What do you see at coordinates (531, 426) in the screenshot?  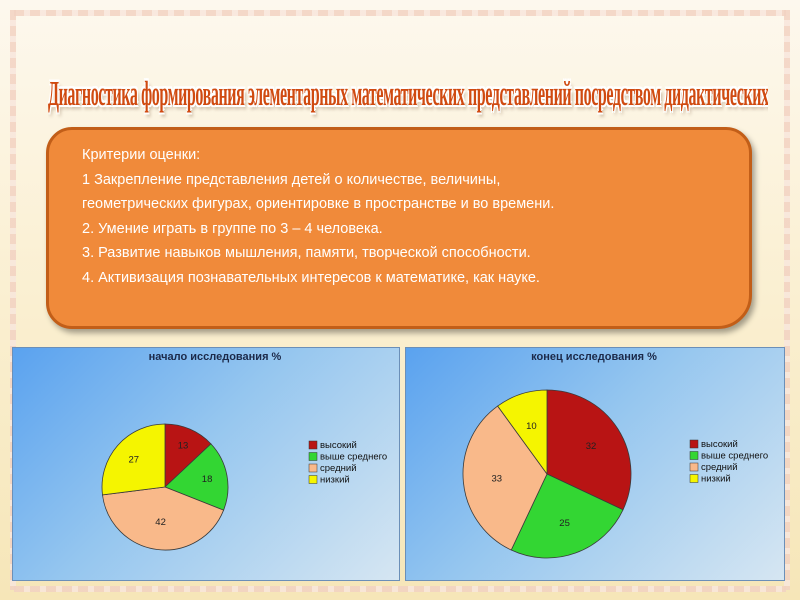 I see `data-label-low: 10` at bounding box center [531, 426].